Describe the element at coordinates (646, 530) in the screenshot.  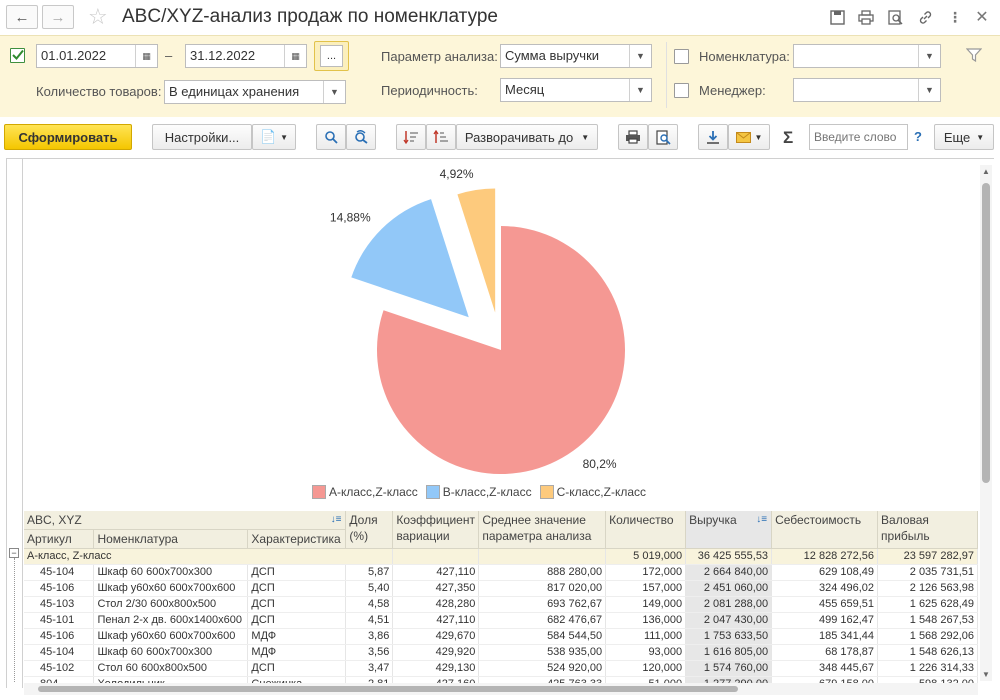
I see `qty-header: Количество` at that location.